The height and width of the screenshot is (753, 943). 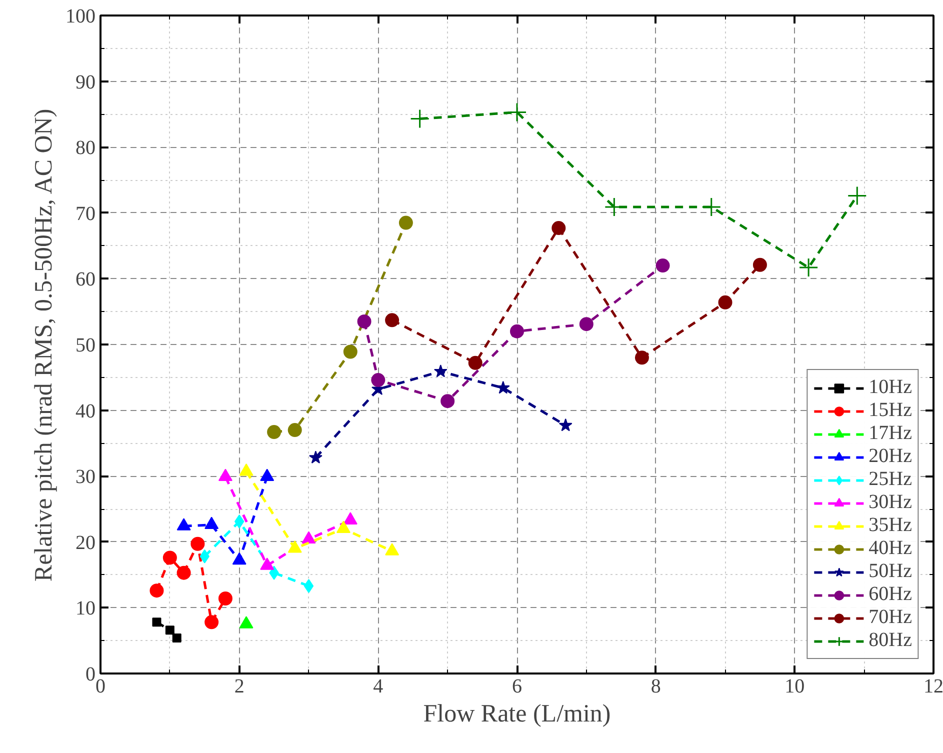 I want to click on legend-label: 10Hz, so click(x=890, y=387).